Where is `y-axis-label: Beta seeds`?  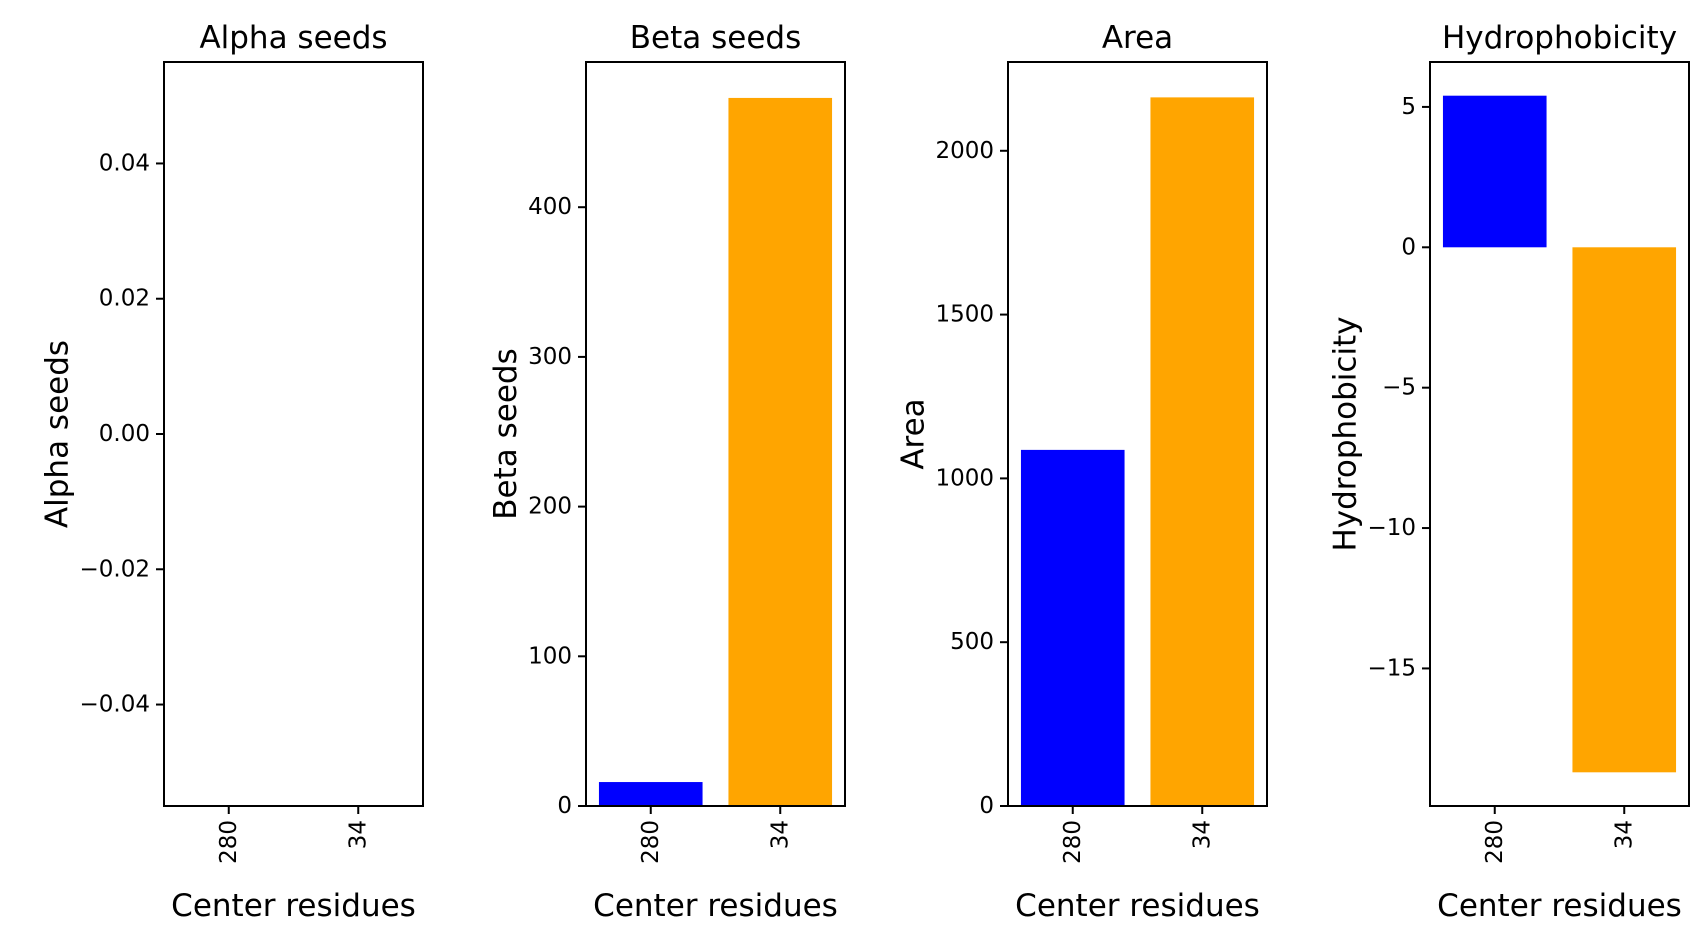 y-axis-label: Beta seeds is located at coordinates (506, 433).